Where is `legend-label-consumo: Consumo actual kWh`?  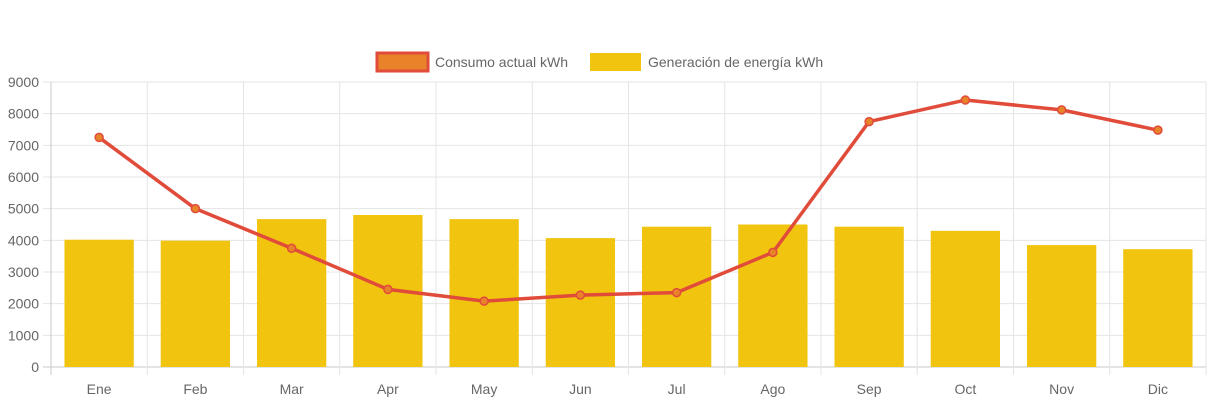
legend-label-consumo: Consumo actual kWh is located at coordinates (501, 62).